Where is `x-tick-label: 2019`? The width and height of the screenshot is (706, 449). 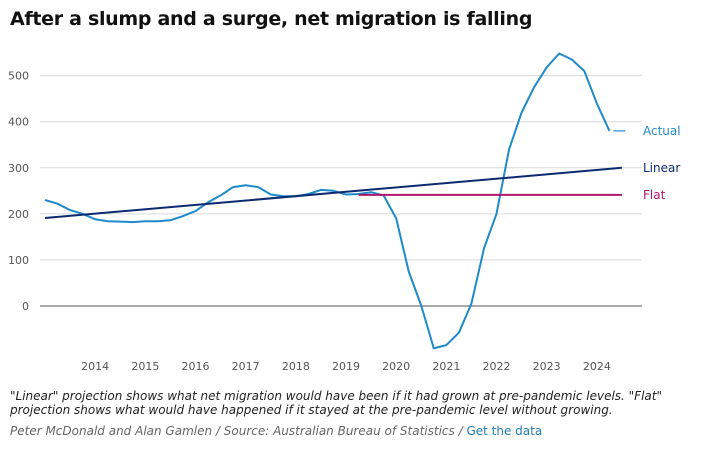 x-tick-label: 2019 is located at coordinates (346, 366).